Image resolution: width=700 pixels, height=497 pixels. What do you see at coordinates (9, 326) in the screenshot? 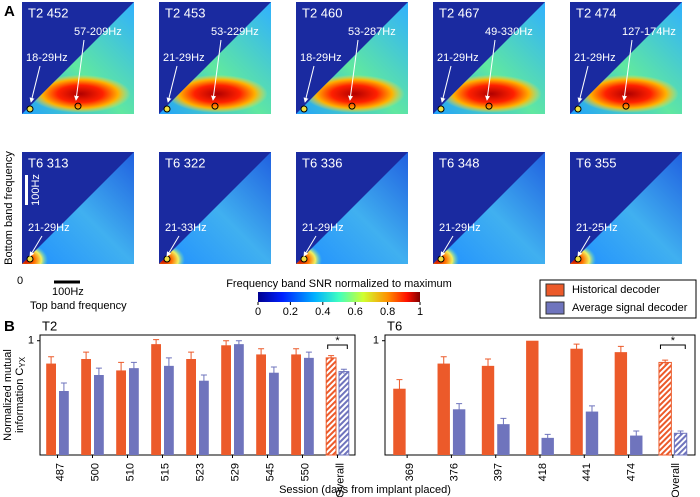
I see `panel-label: B` at bounding box center [9, 326].